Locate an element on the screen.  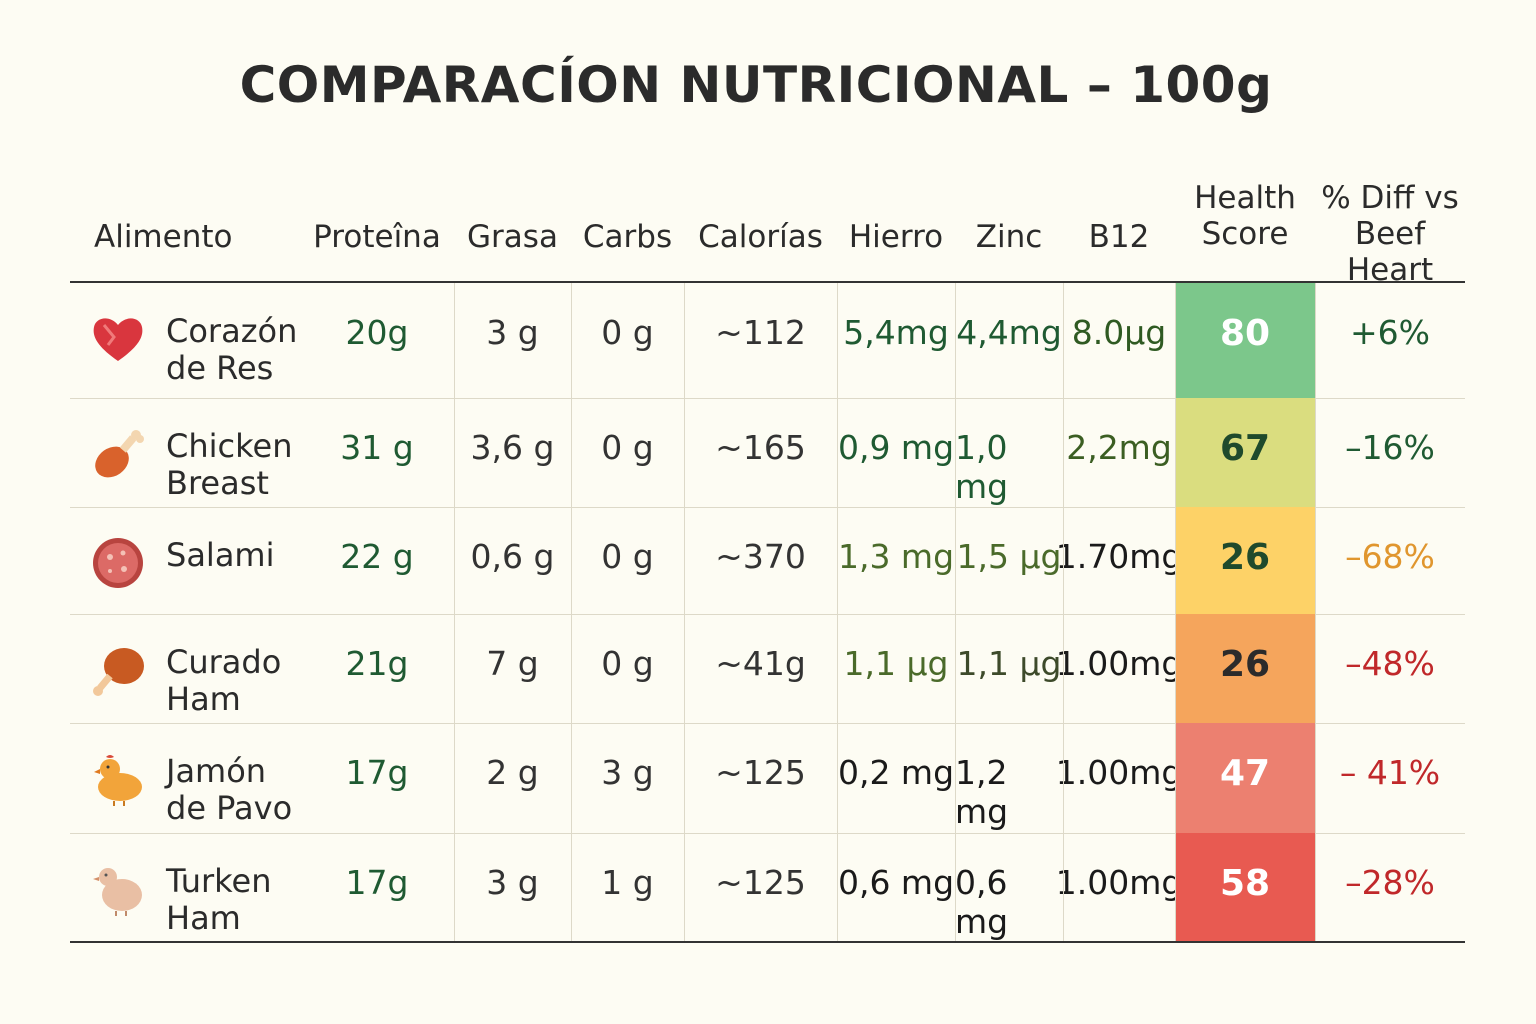
food-name: Jamón de Pavo is located at coordinates (229, 789).